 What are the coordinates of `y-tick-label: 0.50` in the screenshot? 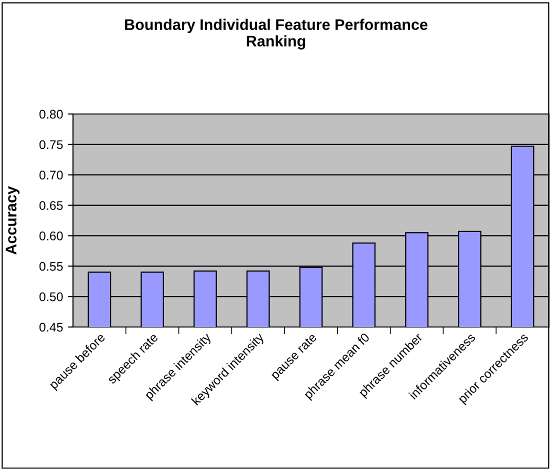 It's located at (51, 297).